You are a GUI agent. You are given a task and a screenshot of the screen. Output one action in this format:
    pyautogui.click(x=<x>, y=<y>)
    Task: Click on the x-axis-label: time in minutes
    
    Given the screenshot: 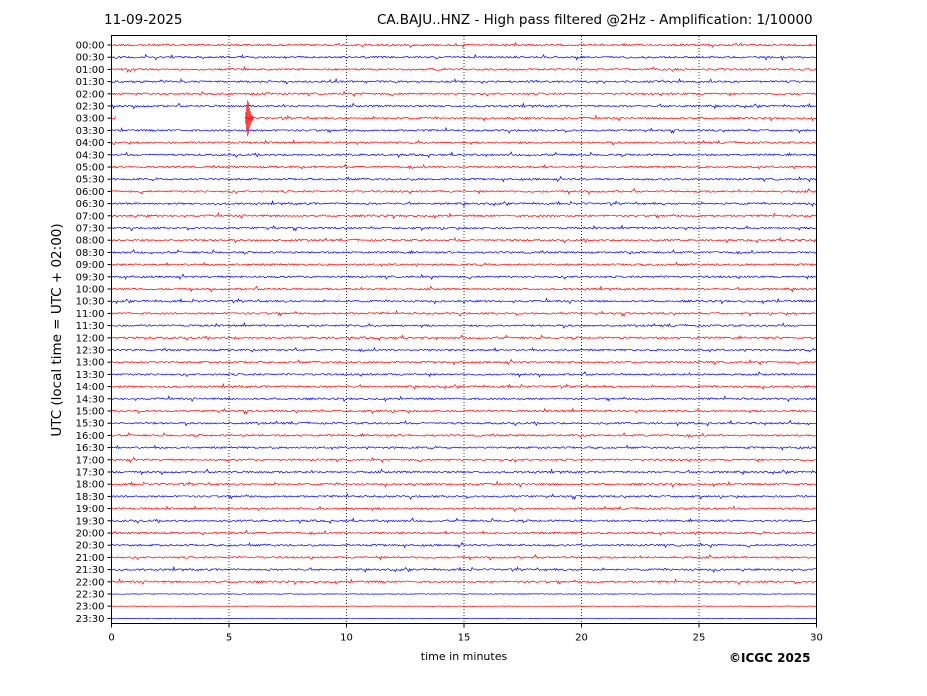 What is the action you would take?
    pyautogui.click(x=464, y=656)
    